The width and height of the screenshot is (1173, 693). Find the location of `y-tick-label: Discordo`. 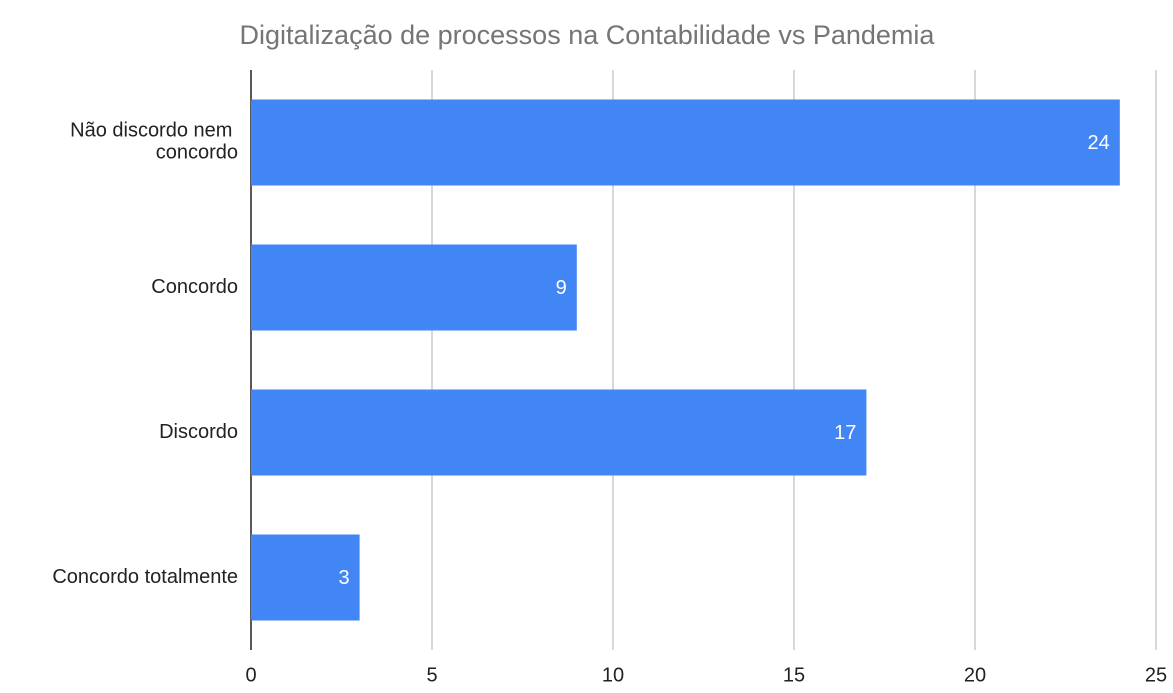

y-tick-label: Discordo is located at coordinates (198, 432).